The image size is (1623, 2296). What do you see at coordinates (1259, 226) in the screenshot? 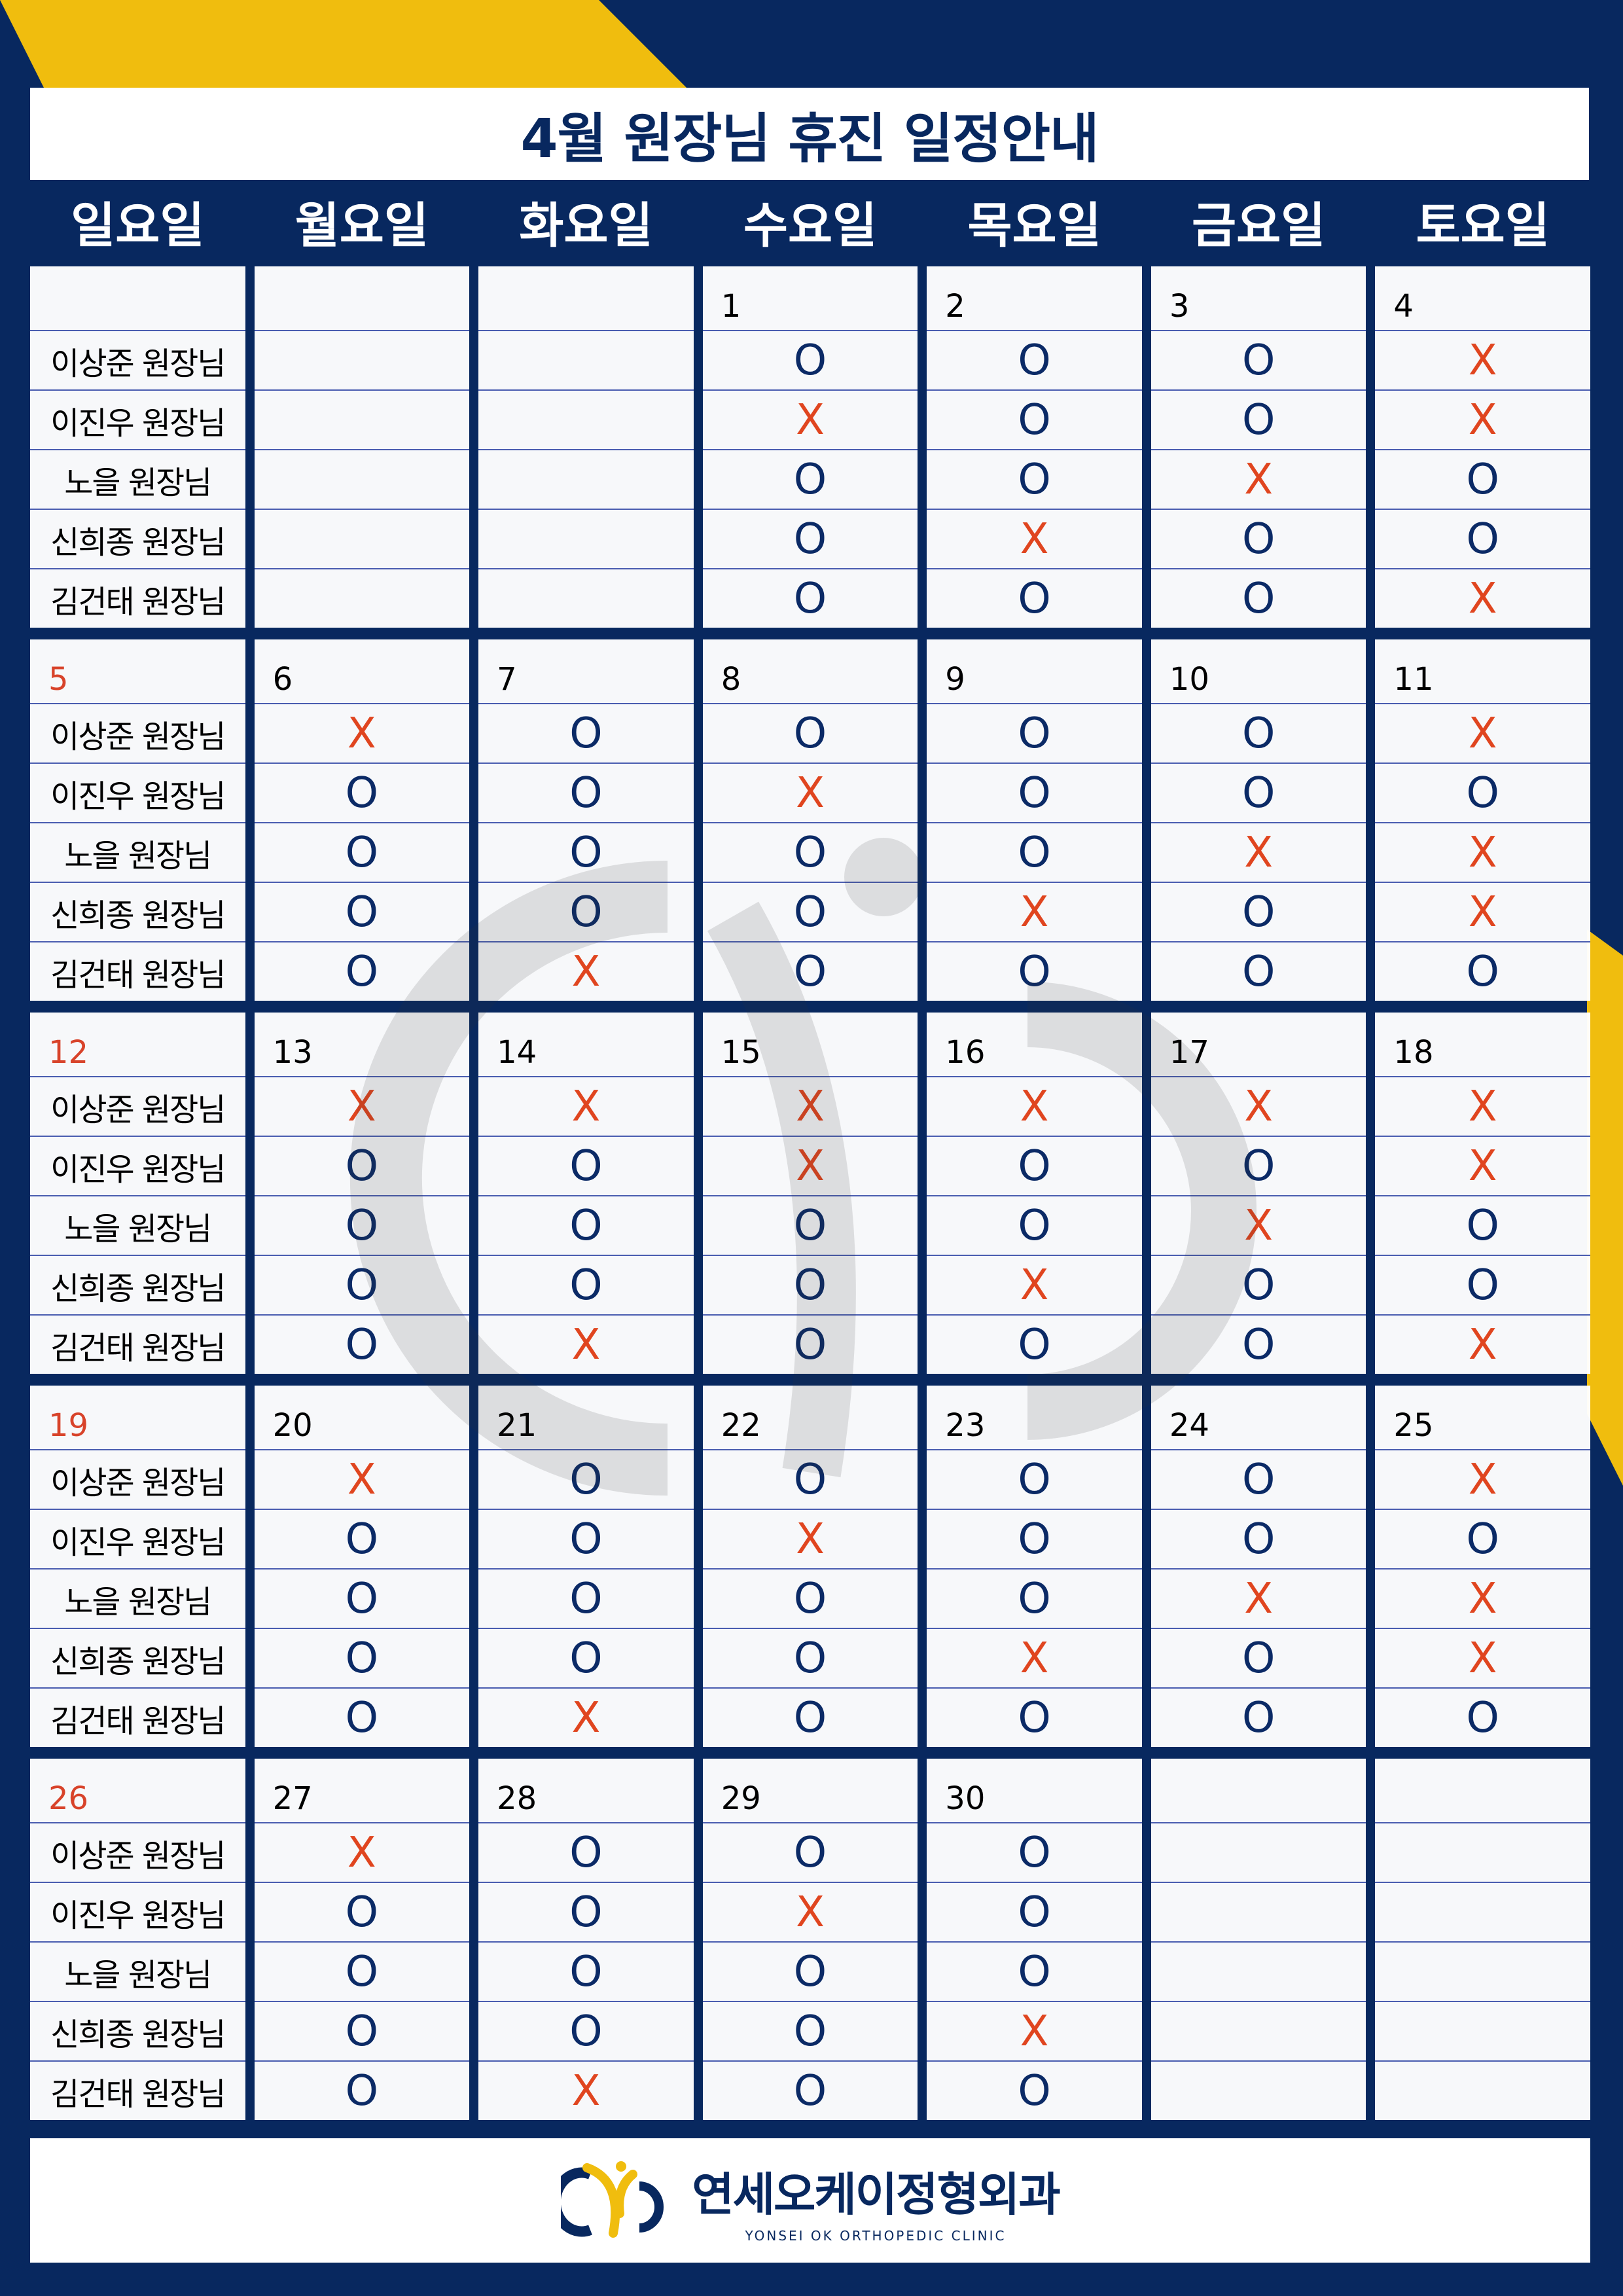
I see `weekday-fri: 금요일` at bounding box center [1259, 226].